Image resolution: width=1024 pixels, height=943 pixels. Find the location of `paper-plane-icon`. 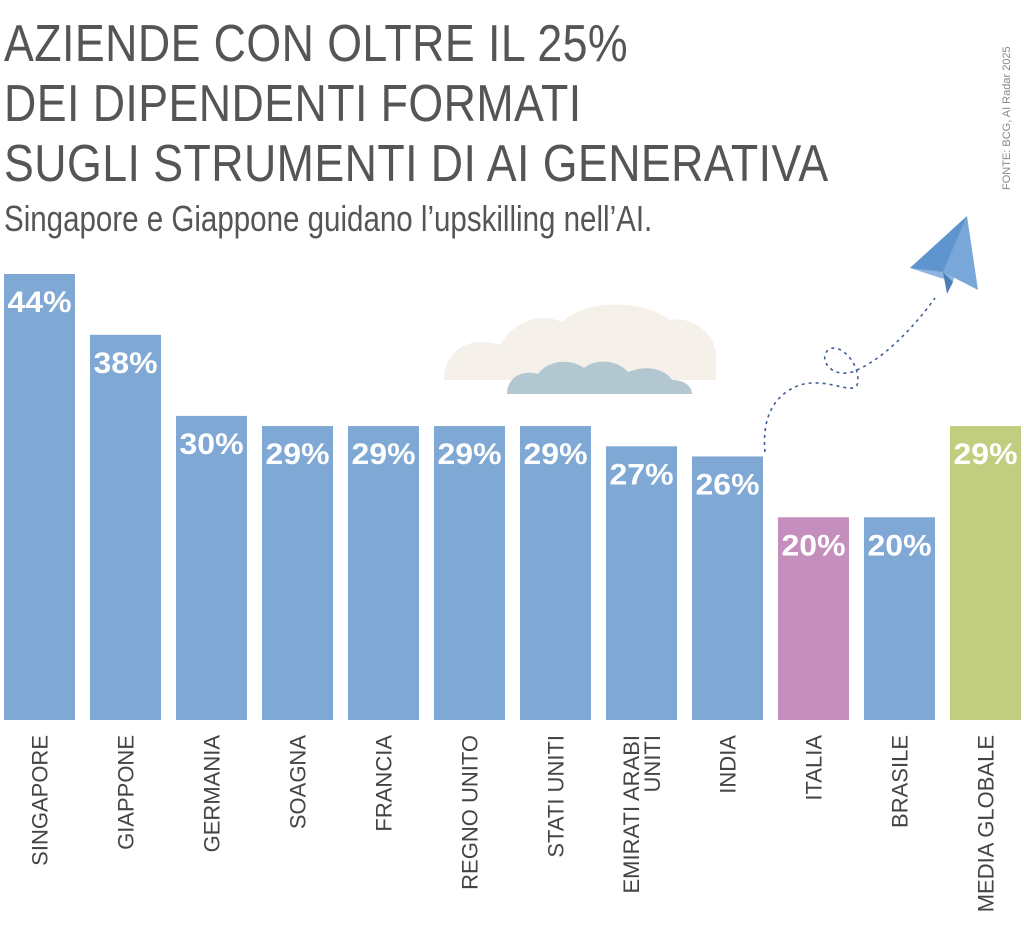

paper-plane-icon is located at coordinates (944, 255).